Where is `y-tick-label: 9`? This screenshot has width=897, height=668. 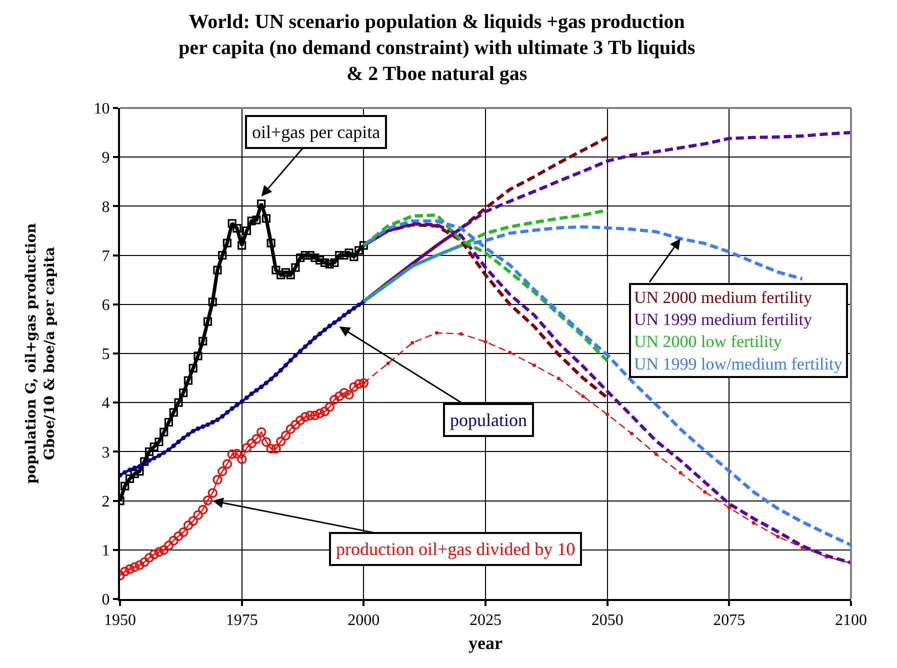 y-tick-label: 9 is located at coordinates (106, 158).